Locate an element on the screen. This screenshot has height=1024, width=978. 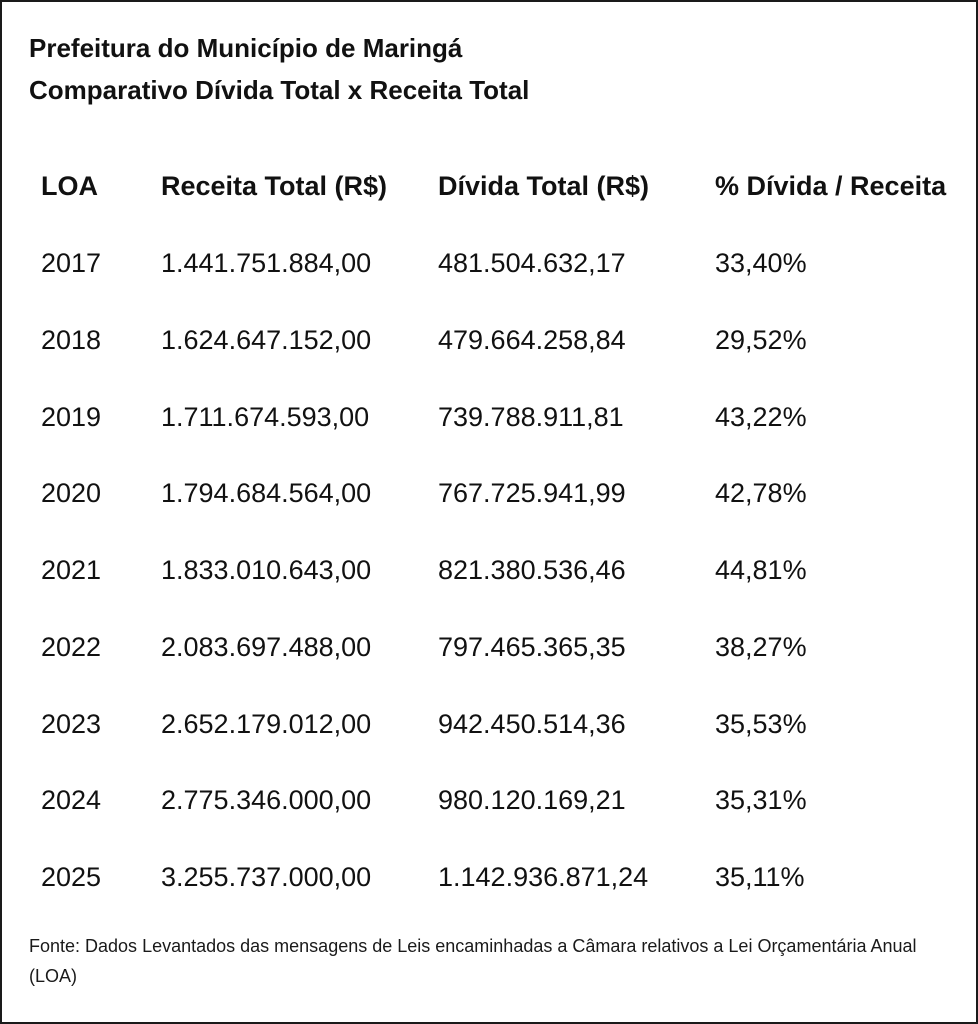
cell-loa: 2021 is located at coordinates (71, 570).